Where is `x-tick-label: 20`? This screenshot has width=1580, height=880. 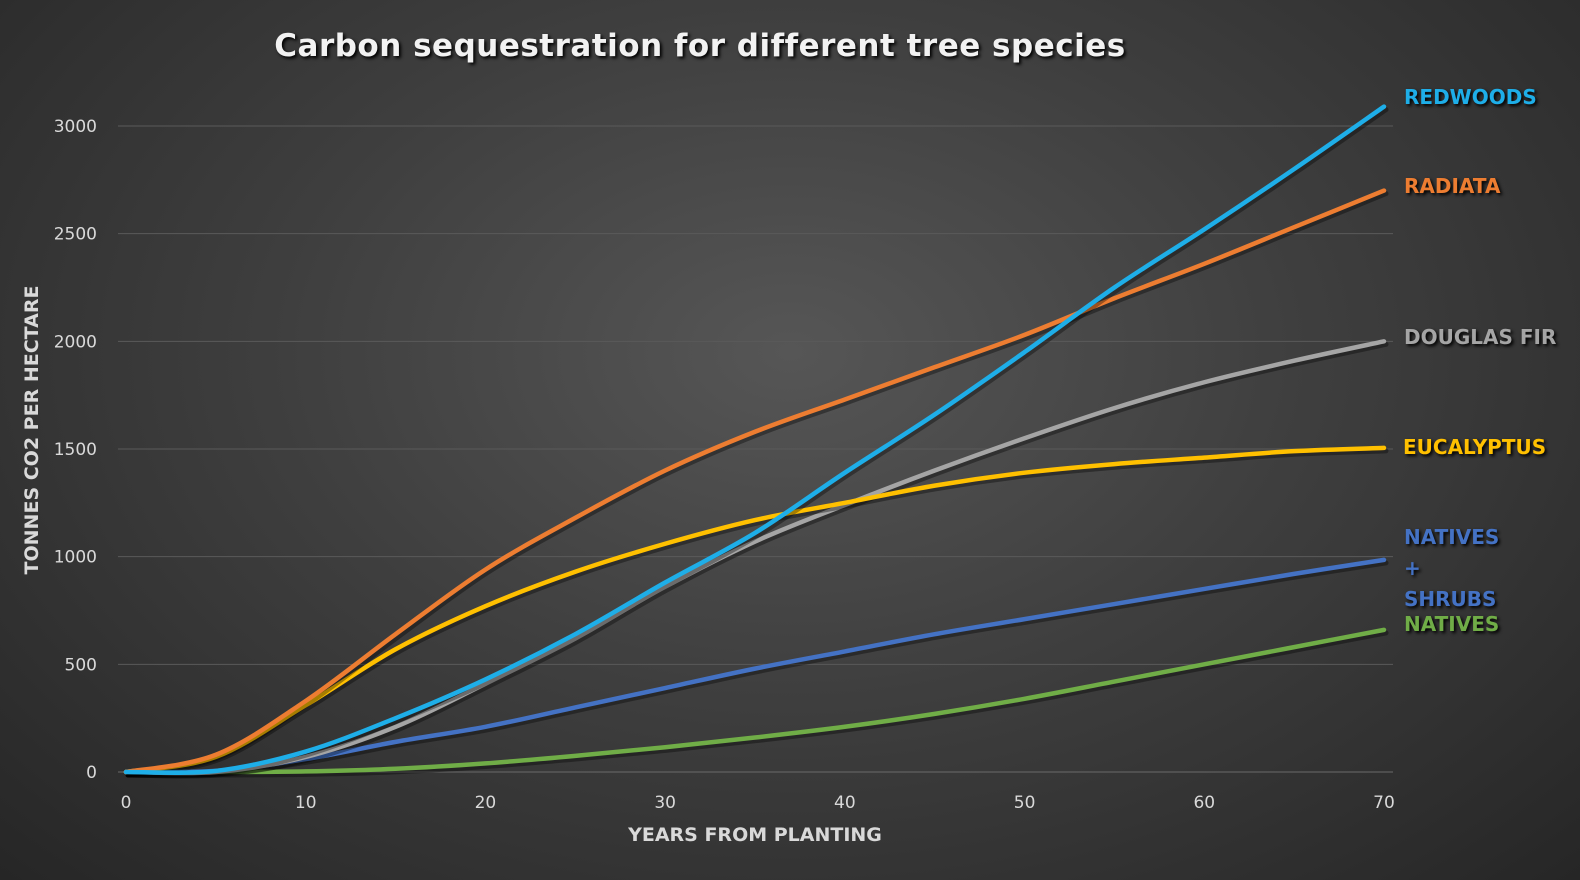 x-tick-label: 20 is located at coordinates (486, 803).